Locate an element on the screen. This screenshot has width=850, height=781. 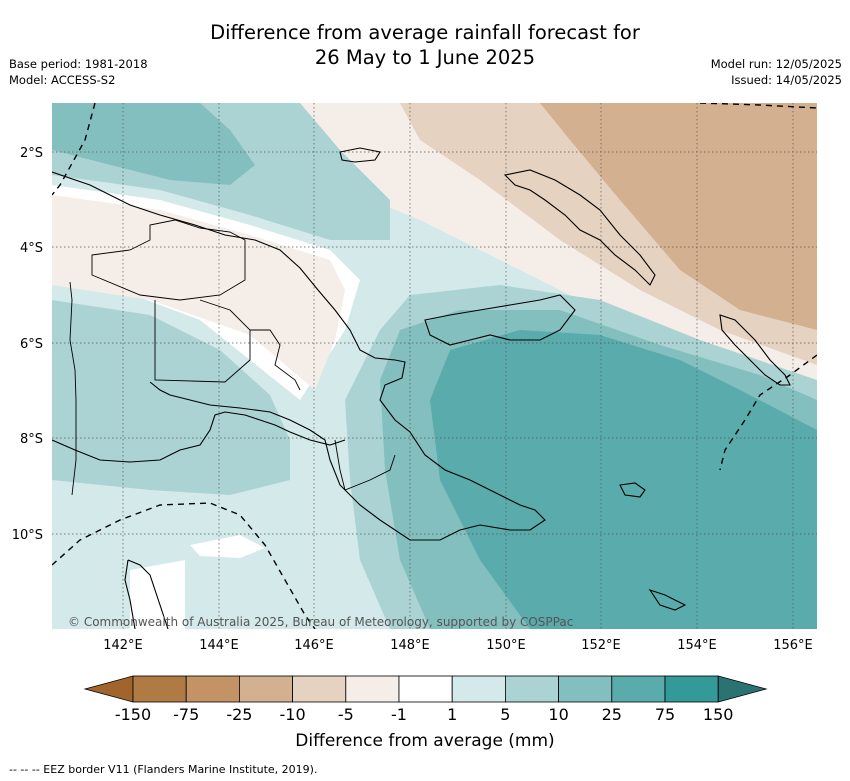
meta-left: Base period: 1981-2018 Model: ACCESS-S2 is located at coordinates (78, 72).